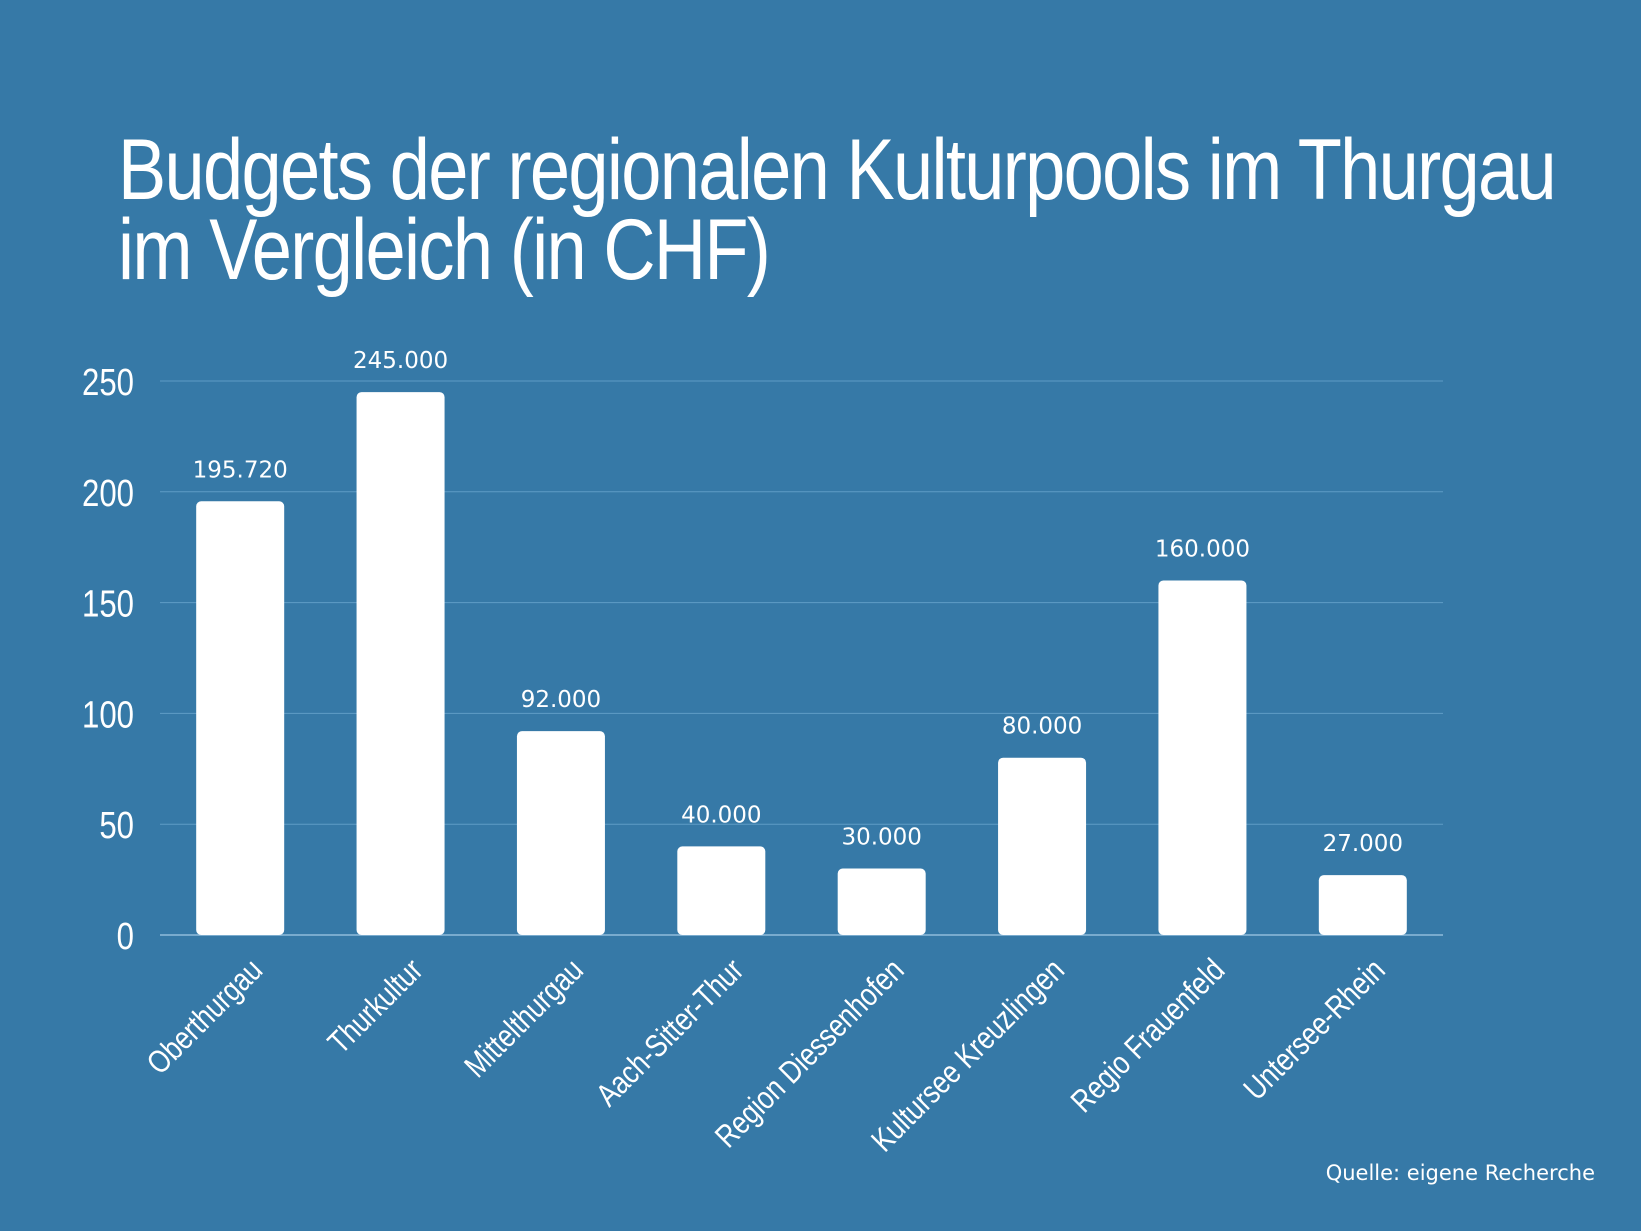 This screenshot has width=1641, height=1231. I want to click on y-tick-label-50: 50, so click(116, 826).